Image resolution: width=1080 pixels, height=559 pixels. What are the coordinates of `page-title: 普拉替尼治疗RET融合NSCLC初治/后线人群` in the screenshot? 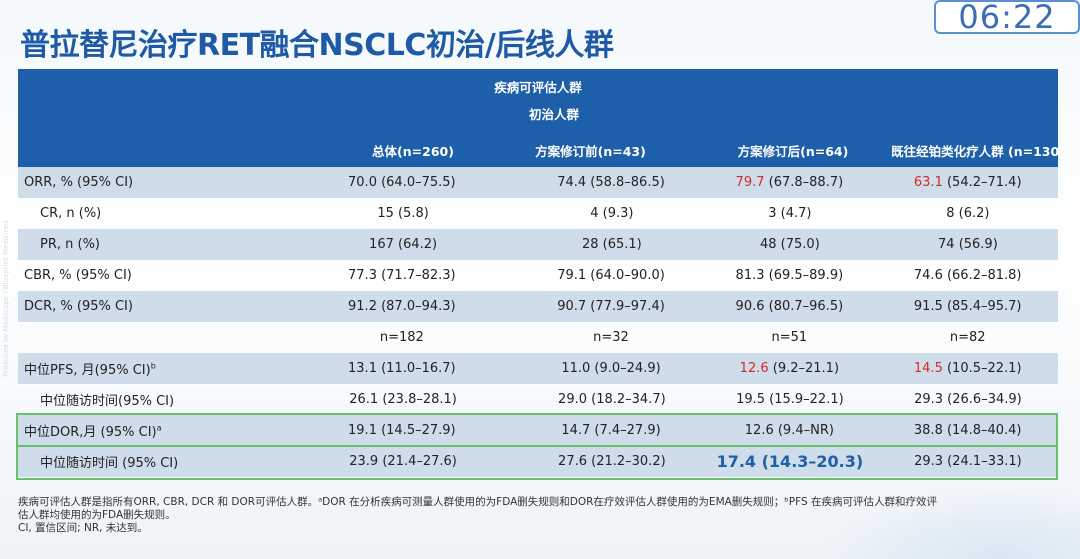 It's located at (317, 45).